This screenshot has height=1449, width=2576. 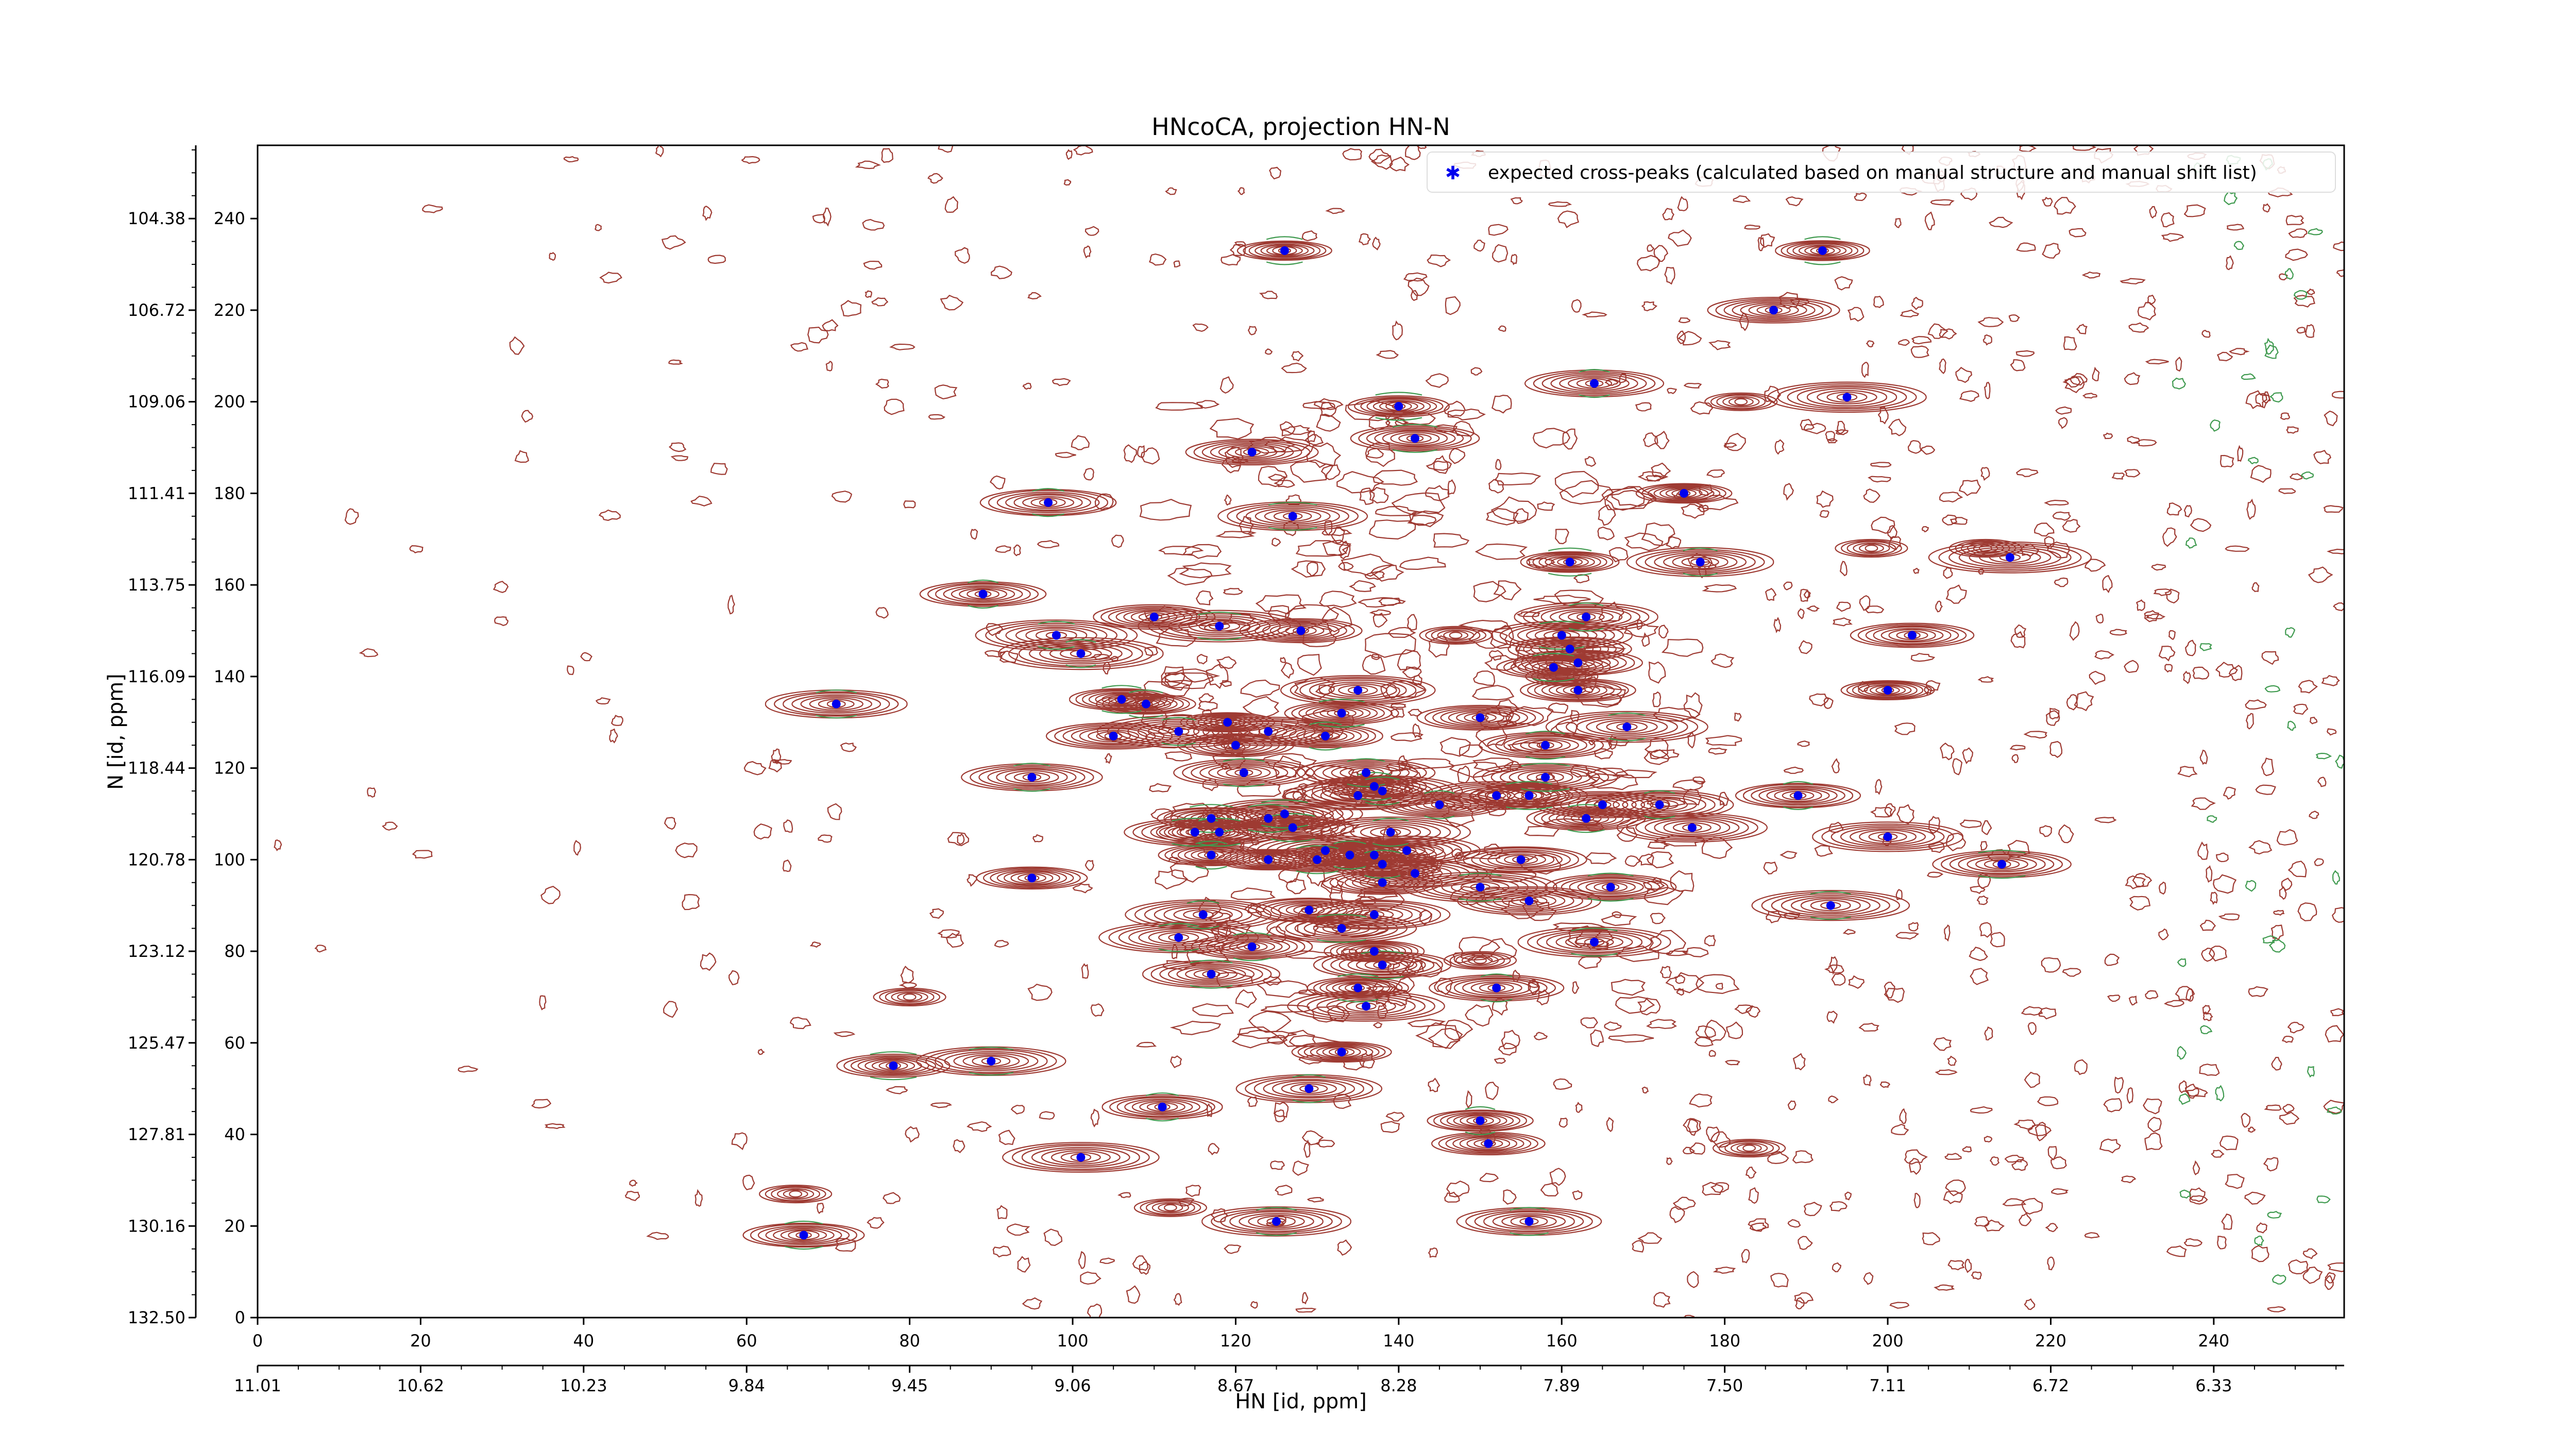 What do you see at coordinates (1724, 1341) in the screenshot?
I see `x-index-tick-label: 180` at bounding box center [1724, 1341].